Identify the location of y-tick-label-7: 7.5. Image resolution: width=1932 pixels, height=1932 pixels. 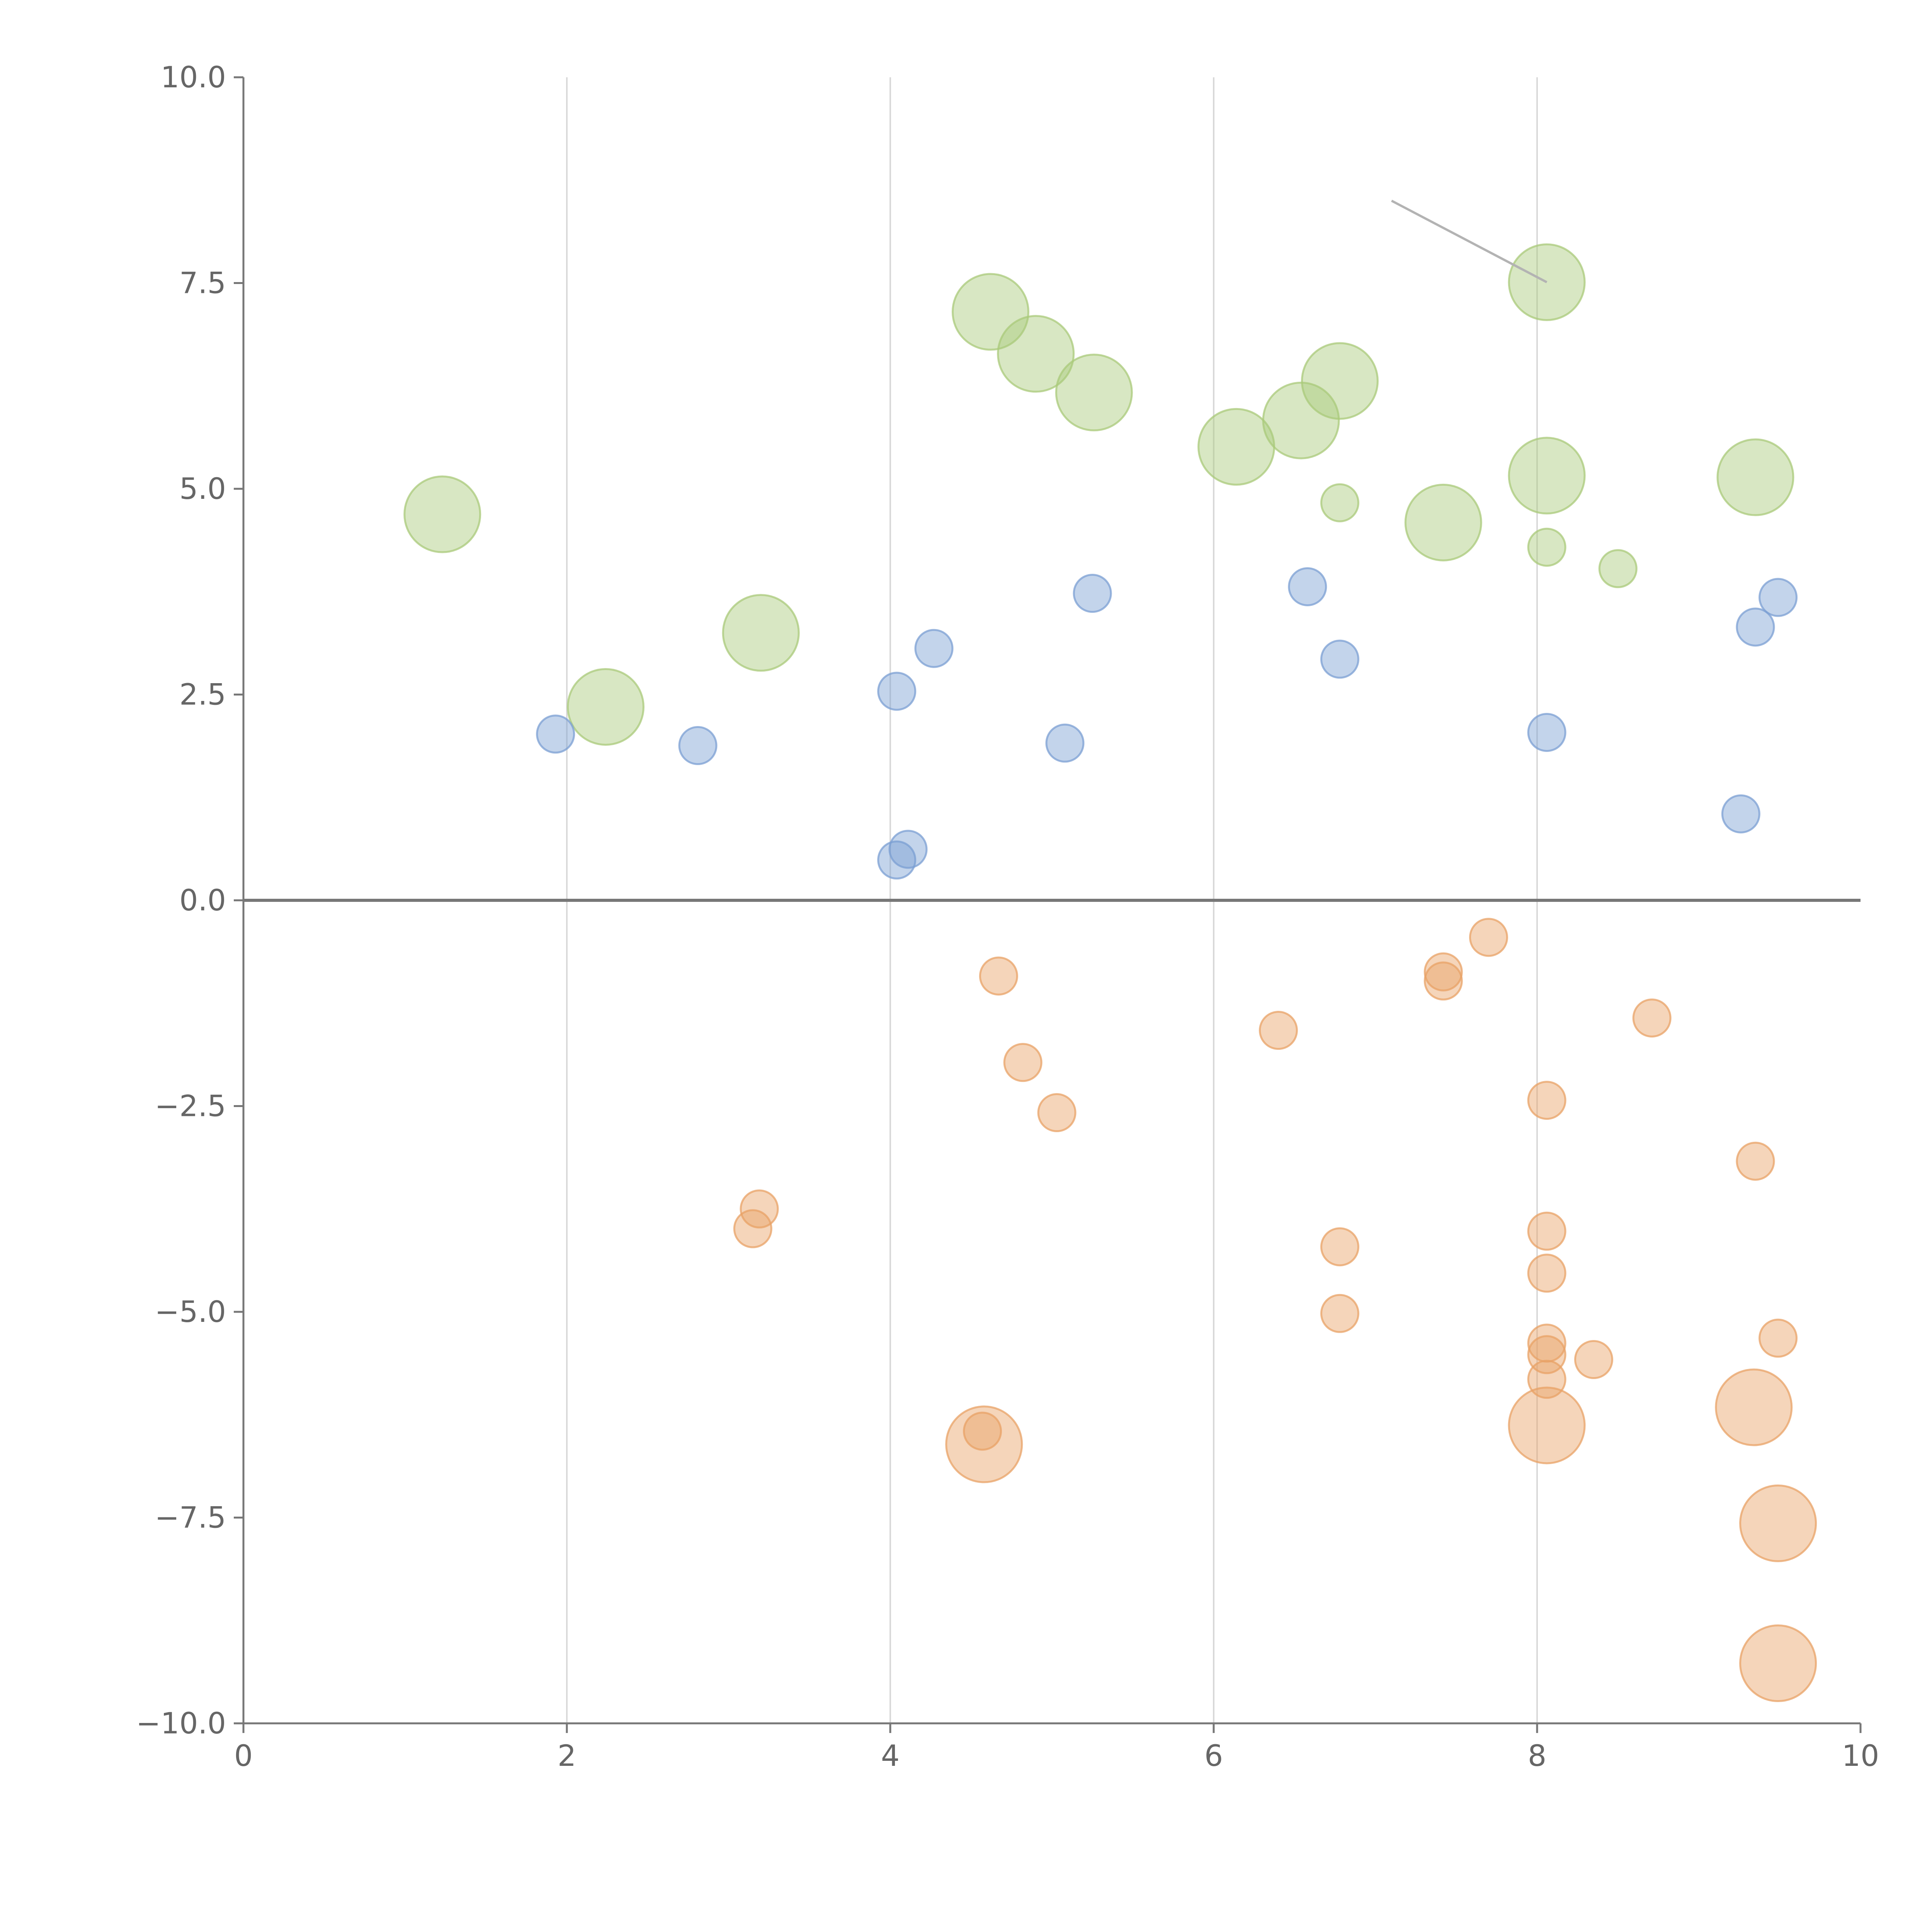
(202, 283).